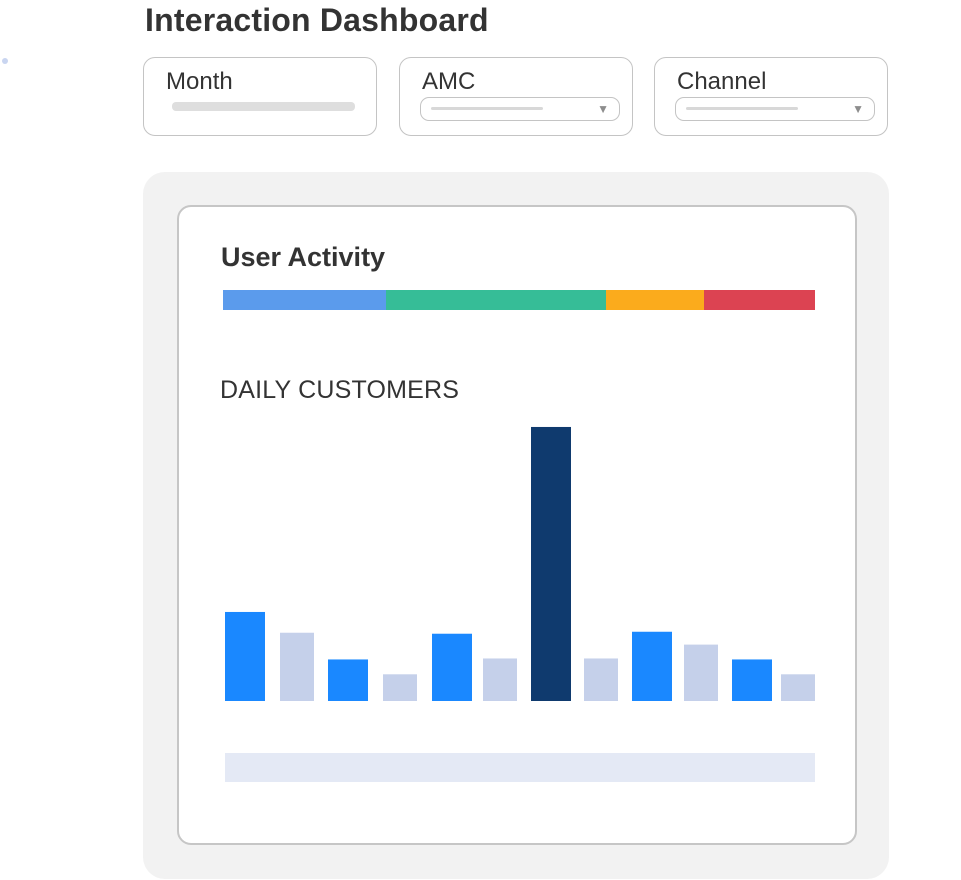 The width and height of the screenshot is (961, 880). What do you see at coordinates (263, 106) in the screenshot?
I see `month-filter-field` at bounding box center [263, 106].